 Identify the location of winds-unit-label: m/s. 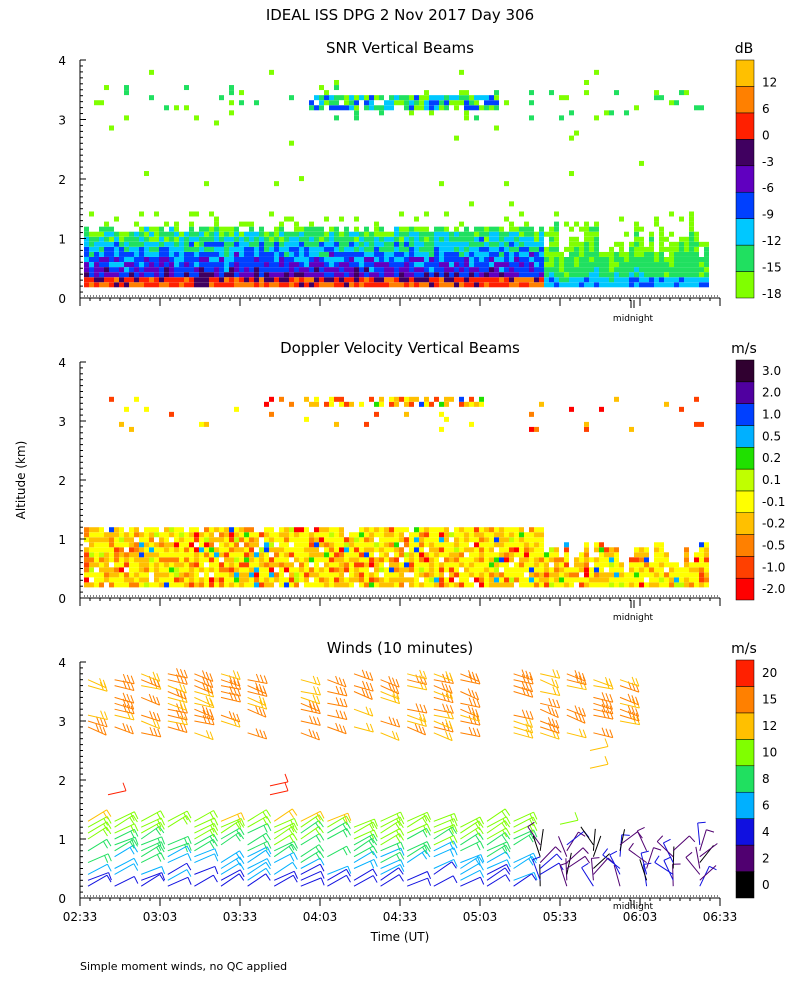
(744, 649).